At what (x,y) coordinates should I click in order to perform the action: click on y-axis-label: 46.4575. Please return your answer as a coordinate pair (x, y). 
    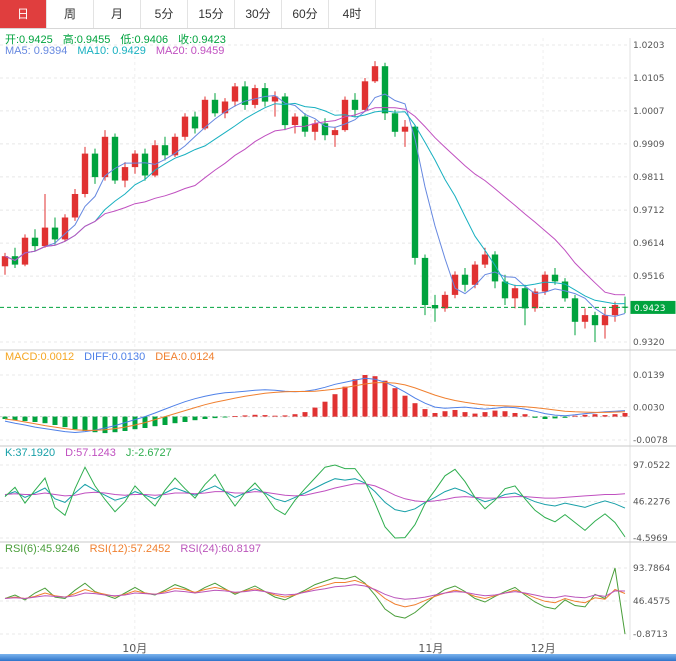
    Looking at the image, I should click on (651, 602).